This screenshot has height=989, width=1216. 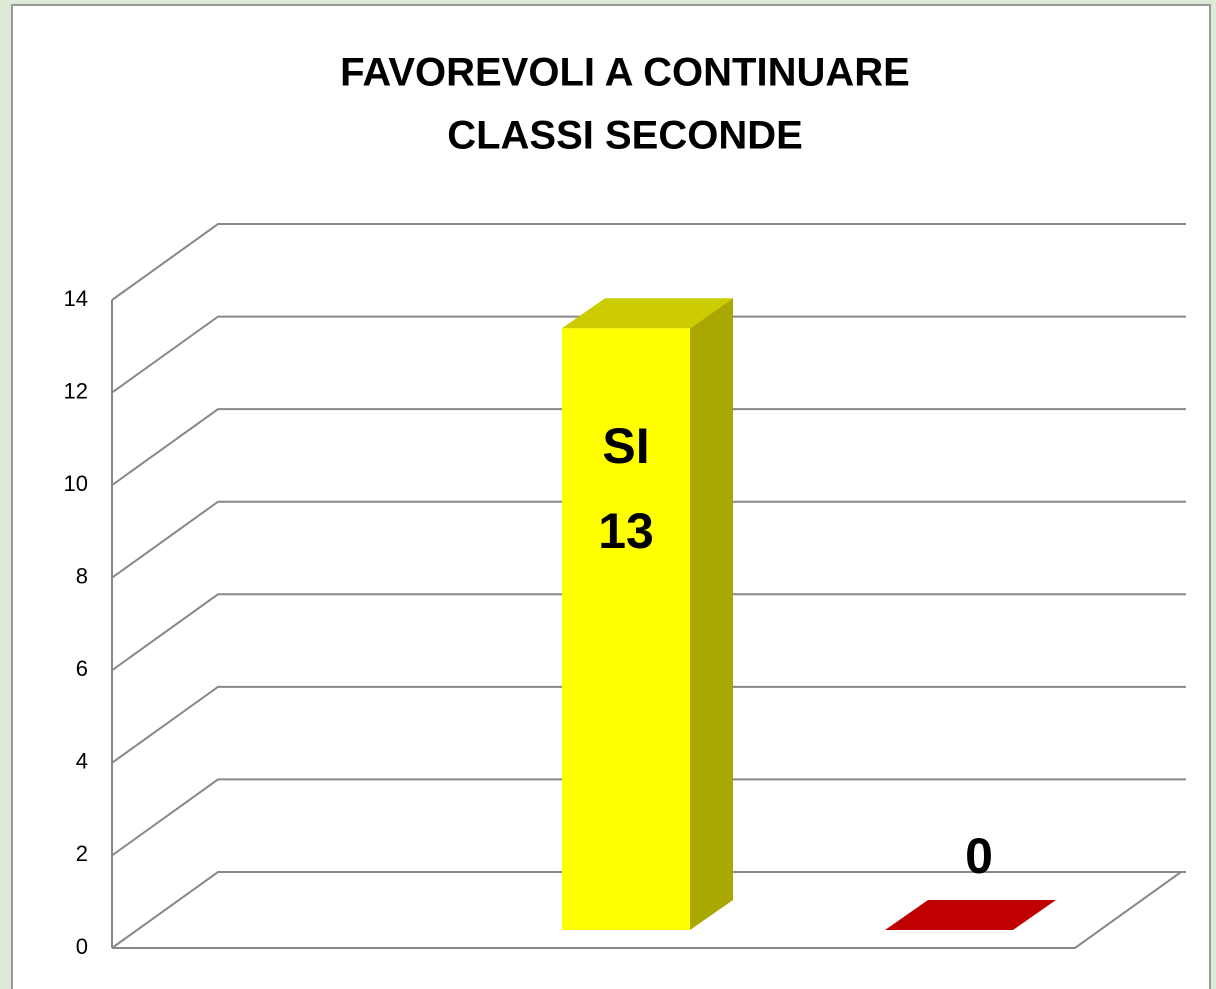 I want to click on bar-top-shade, so click(x=647, y=313).